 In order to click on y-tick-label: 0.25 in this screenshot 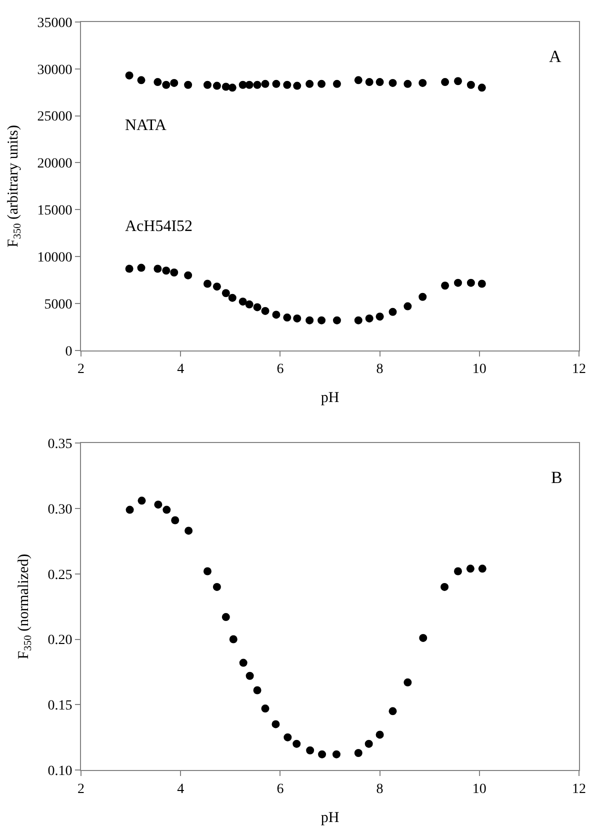, I will do `click(60, 575)`.